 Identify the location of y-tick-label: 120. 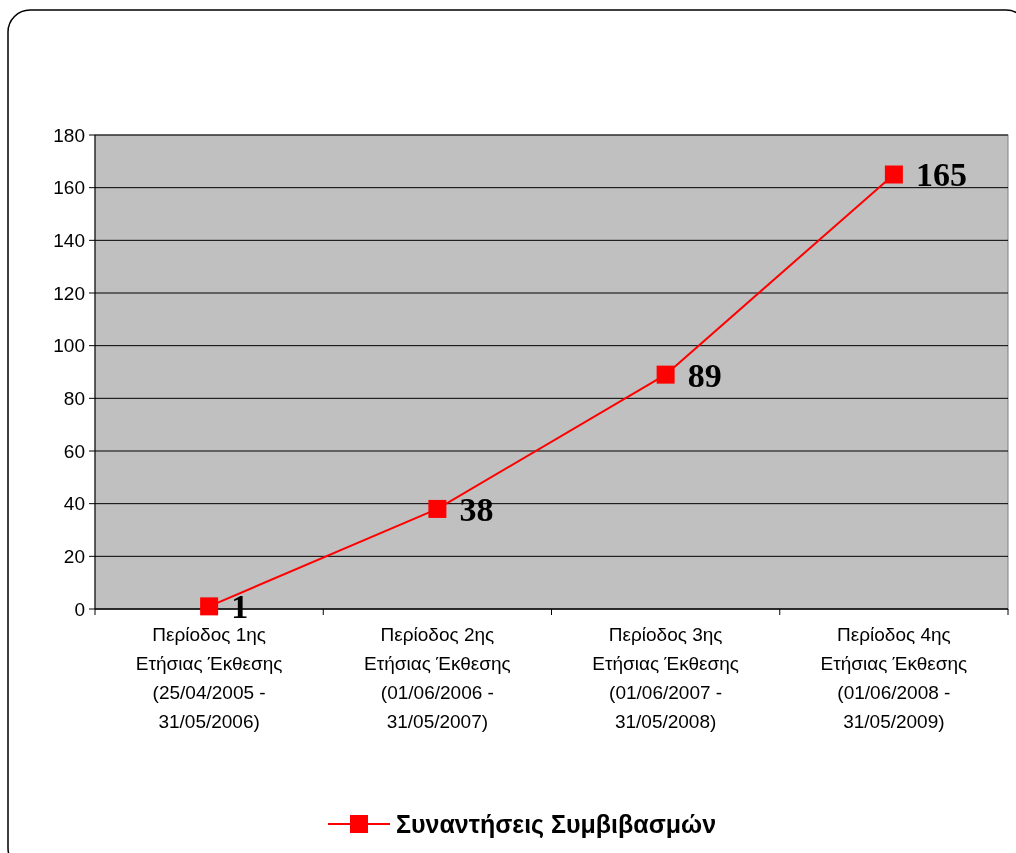
(69, 293).